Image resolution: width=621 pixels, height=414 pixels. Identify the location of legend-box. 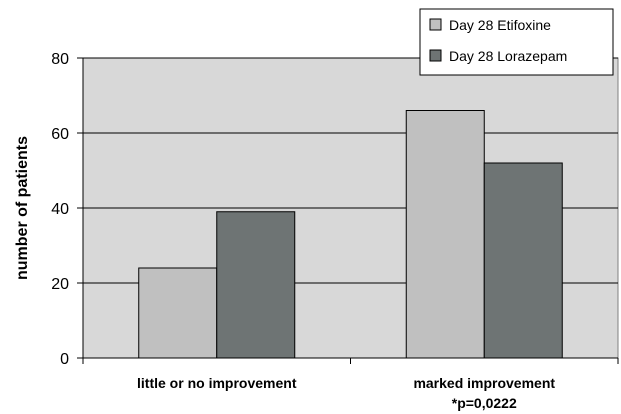
(516, 42).